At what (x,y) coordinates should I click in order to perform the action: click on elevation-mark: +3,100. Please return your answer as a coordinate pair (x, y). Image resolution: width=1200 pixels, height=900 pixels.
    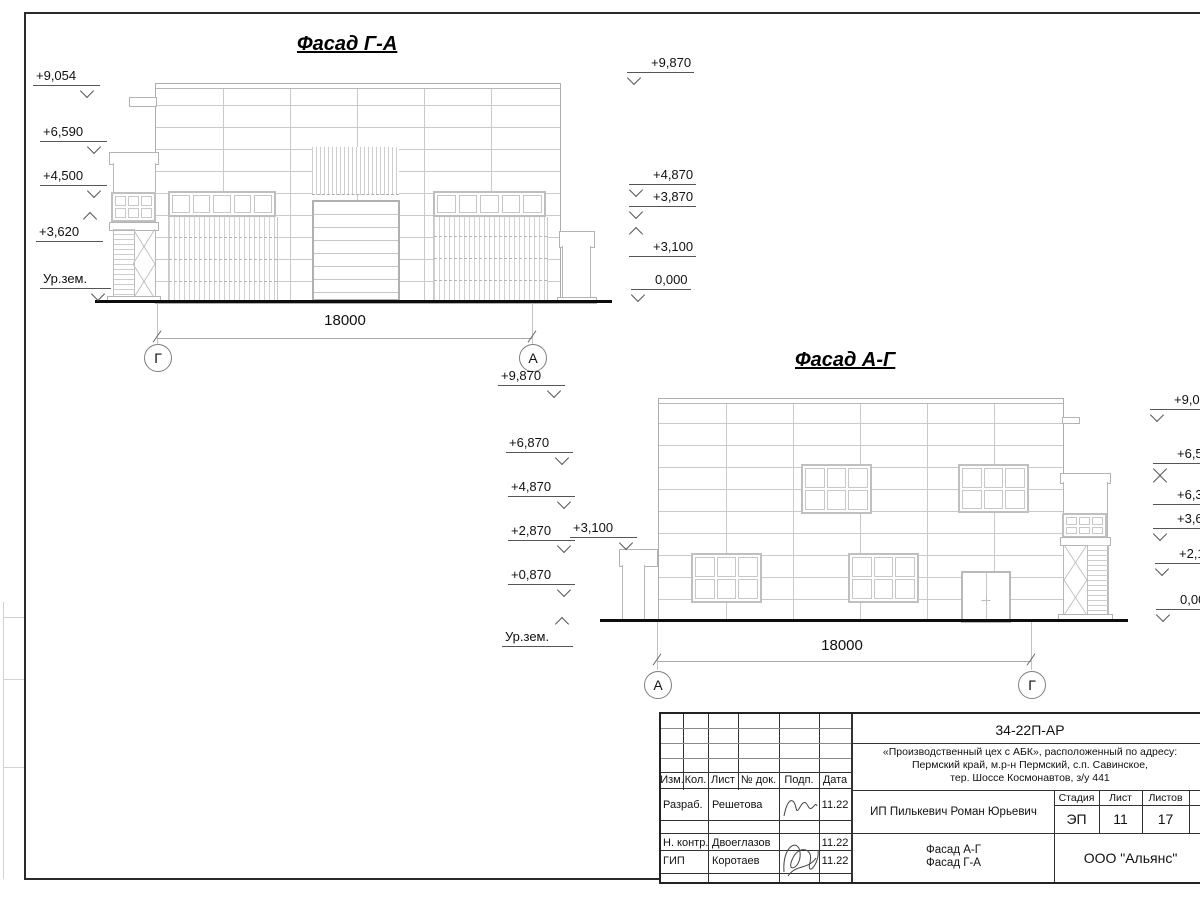
    Looking at the image, I should click on (662, 241).